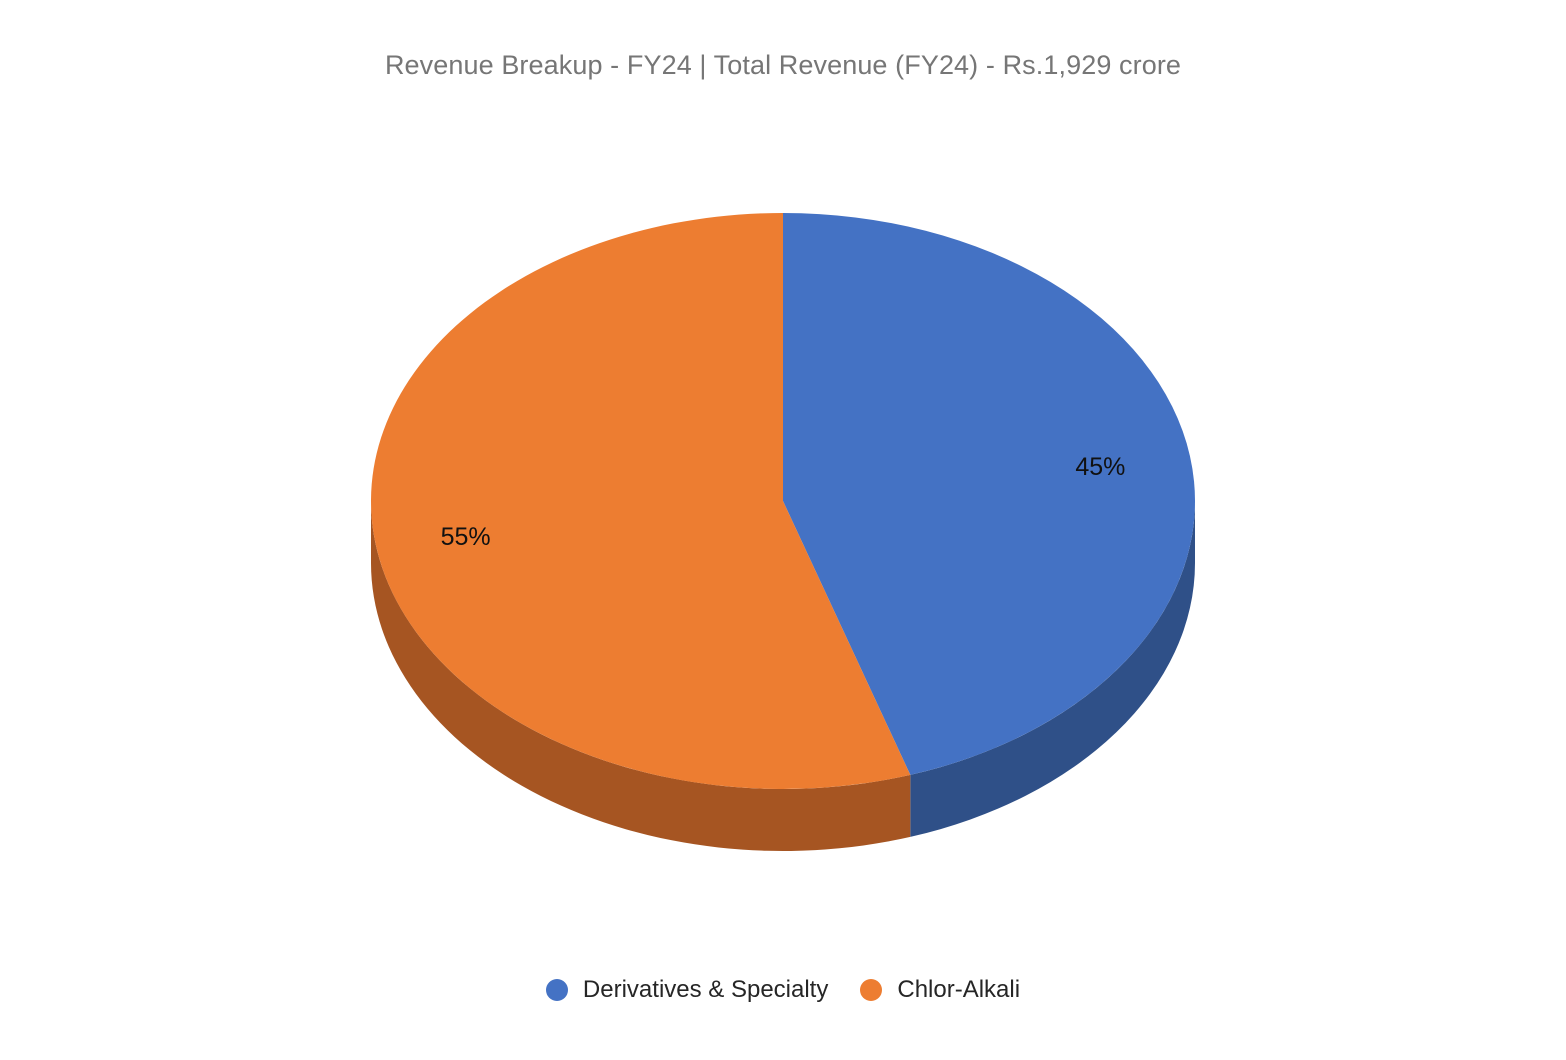 This screenshot has height=1060, width=1566. What do you see at coordinates (641, 676) in the screenshot?
I see `pie-side-chlor-alkali` at bounding box center [641, 676].